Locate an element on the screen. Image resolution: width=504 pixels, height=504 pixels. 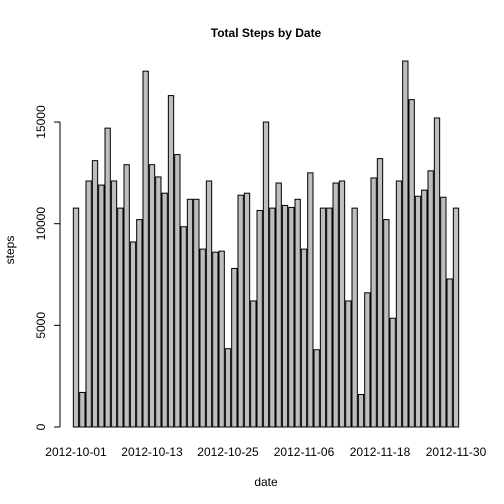
y-tick-label: 5000 is located at coordinates (41, 325).